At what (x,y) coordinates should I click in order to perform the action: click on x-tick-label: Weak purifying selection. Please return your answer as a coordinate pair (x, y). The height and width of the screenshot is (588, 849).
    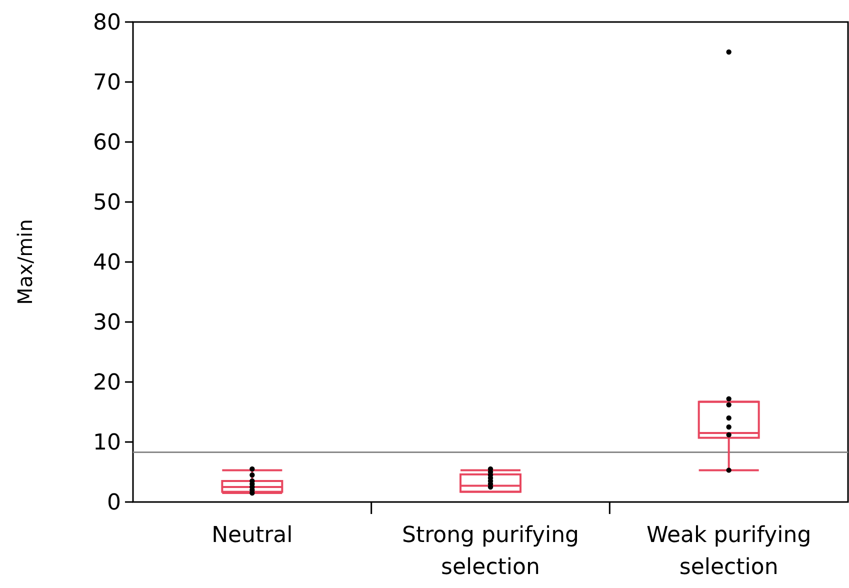
    Looking at the image, I should click on (729, 551).